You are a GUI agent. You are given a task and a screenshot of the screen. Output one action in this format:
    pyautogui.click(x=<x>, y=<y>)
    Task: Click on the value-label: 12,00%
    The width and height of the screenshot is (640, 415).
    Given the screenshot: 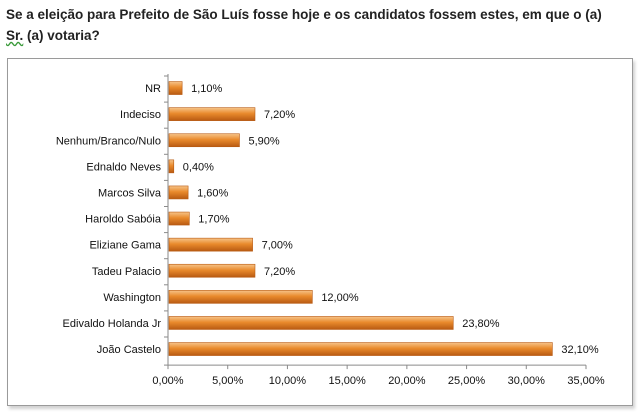 What is the action you would take?
    pyautogui.click(x=340, y=298)
    